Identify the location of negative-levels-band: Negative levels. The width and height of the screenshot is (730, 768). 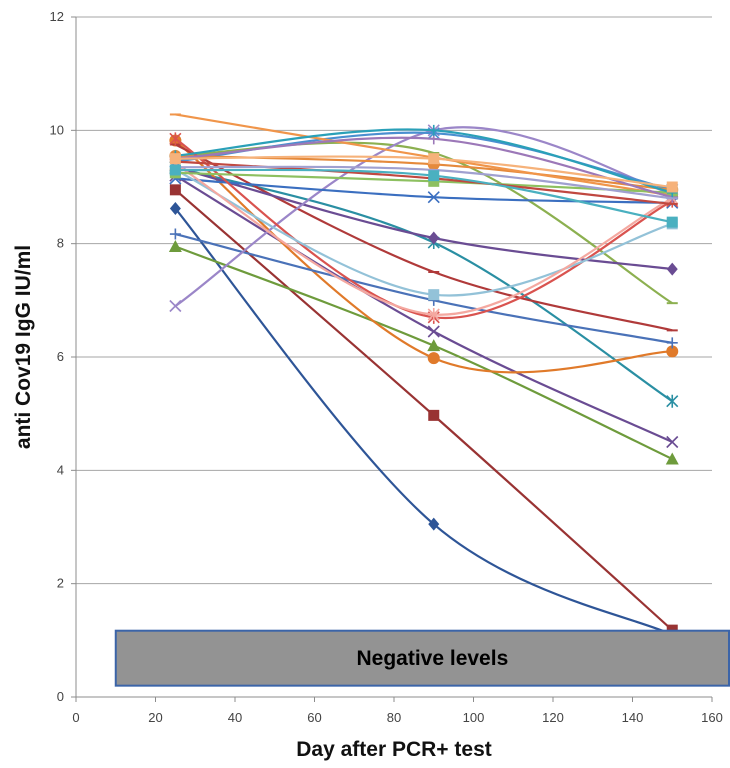
(422, 658).